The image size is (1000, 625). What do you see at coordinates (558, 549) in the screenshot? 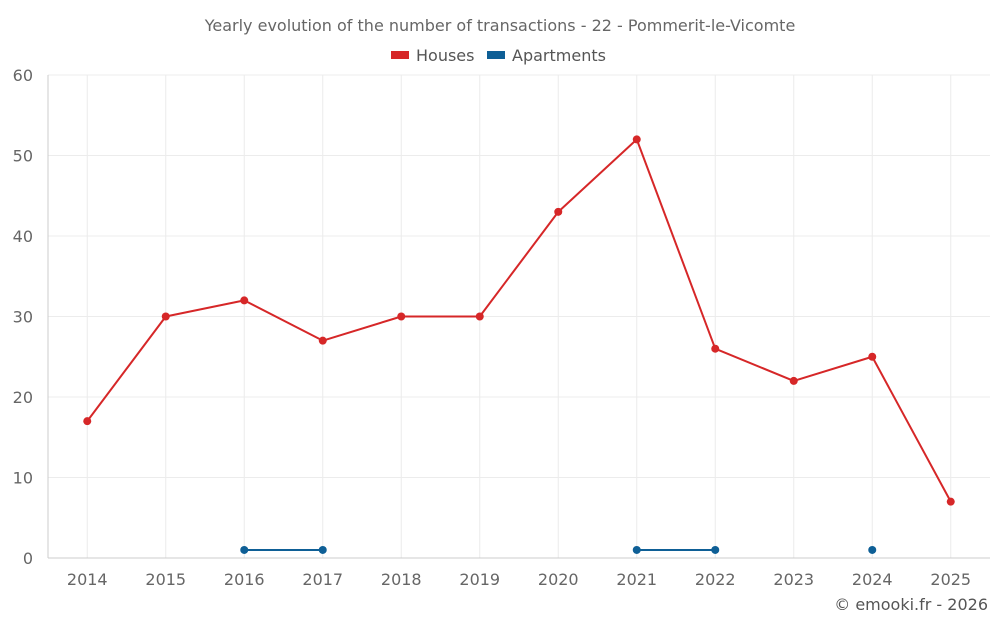
I see `series-apartments` at bounding box center [558, 549].